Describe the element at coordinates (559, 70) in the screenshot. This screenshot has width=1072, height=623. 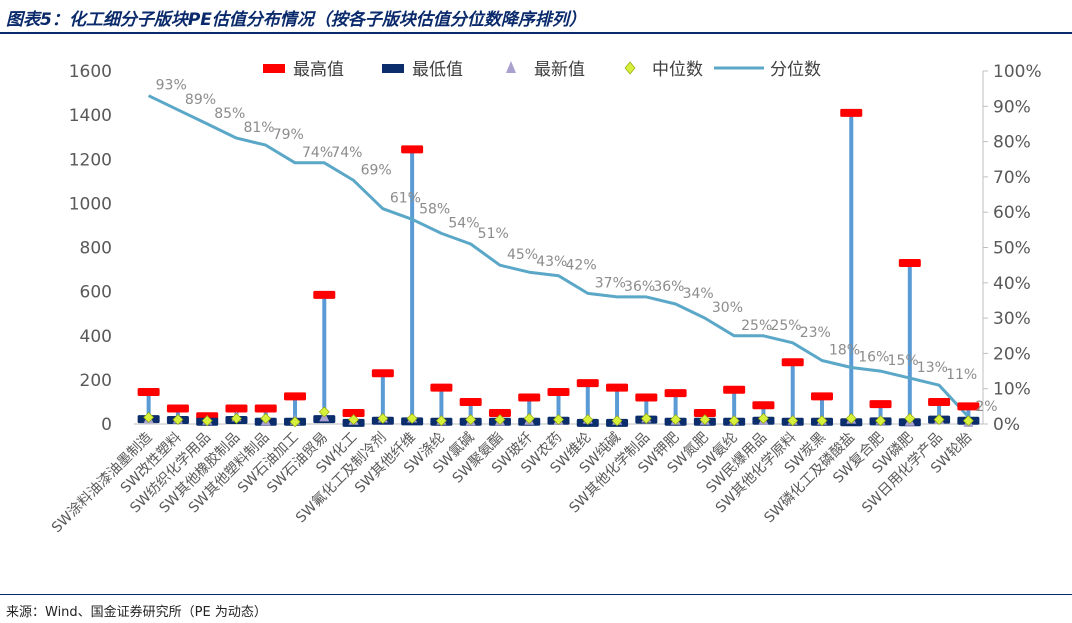
I see `legend-latest-label: 最新值` at that location.